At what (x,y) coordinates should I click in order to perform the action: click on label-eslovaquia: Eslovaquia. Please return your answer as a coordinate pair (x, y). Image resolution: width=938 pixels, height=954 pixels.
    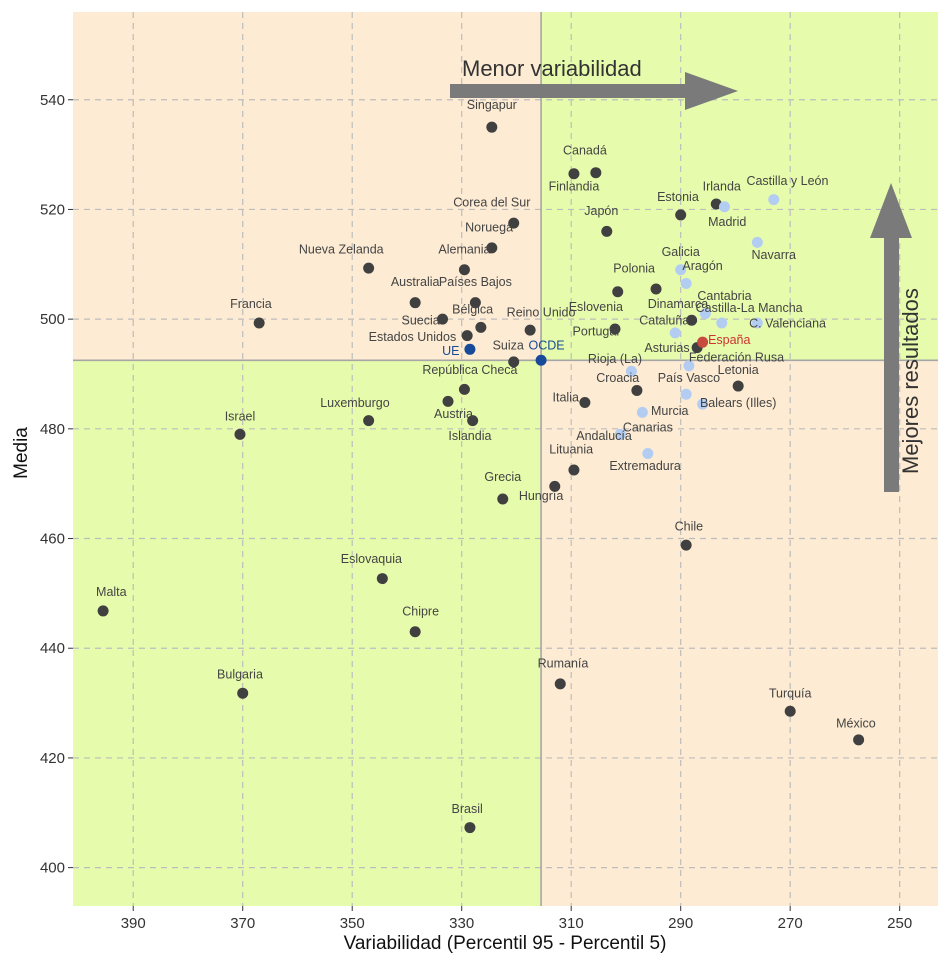
    Looking at the image, I should click on (371, 559).